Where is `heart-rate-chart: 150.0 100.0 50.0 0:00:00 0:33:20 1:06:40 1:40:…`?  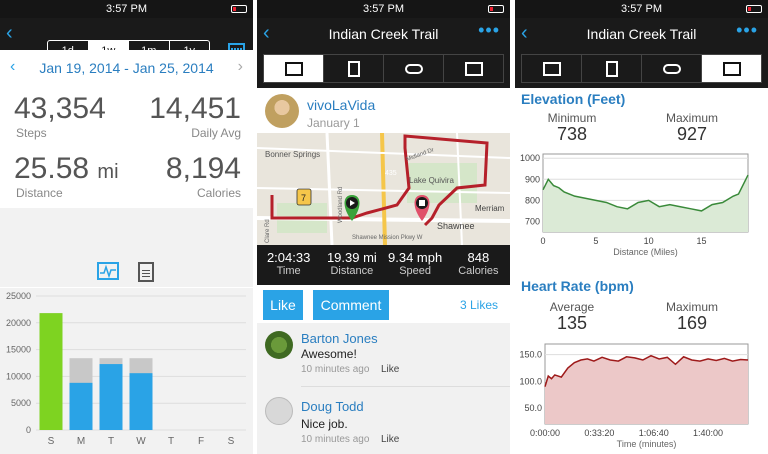 heart-rate-chart: 150.0 100.0 50.0 0:00:00 0:33:20 1:06:40 1:40:… is located at coordinates (634, 396).